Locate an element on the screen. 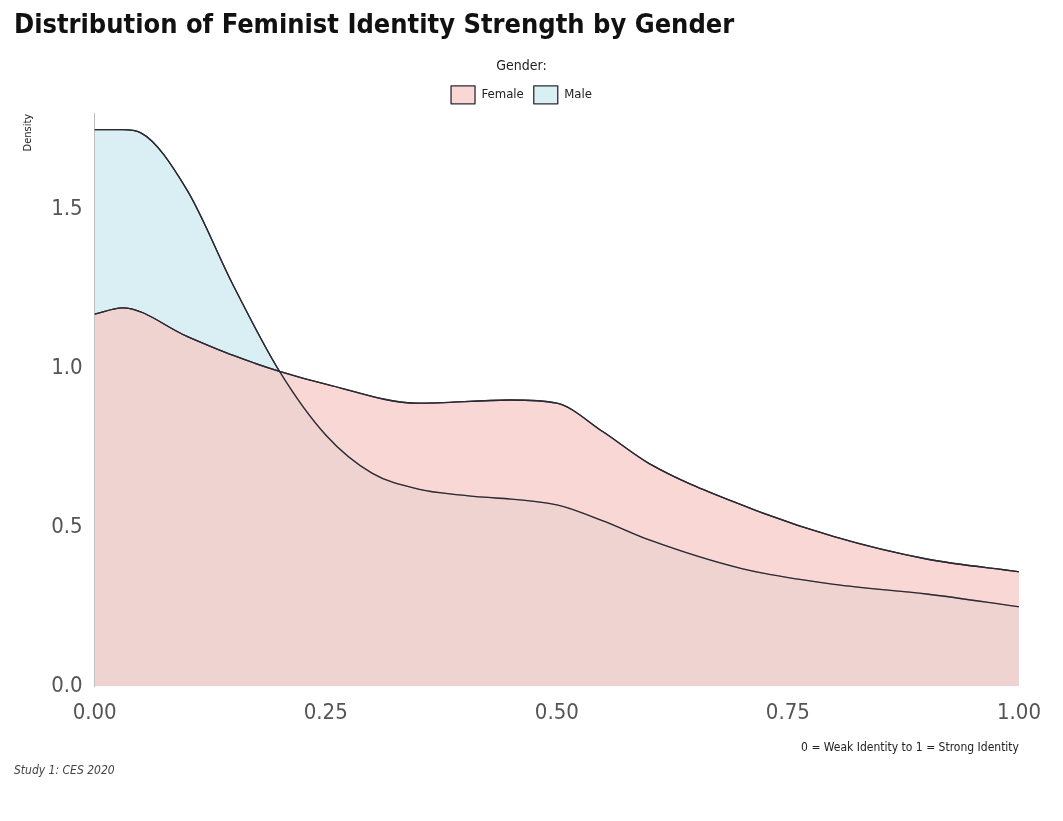 The image size is (1063, 821). legend-label: Female is located at coordinates (502, 94).